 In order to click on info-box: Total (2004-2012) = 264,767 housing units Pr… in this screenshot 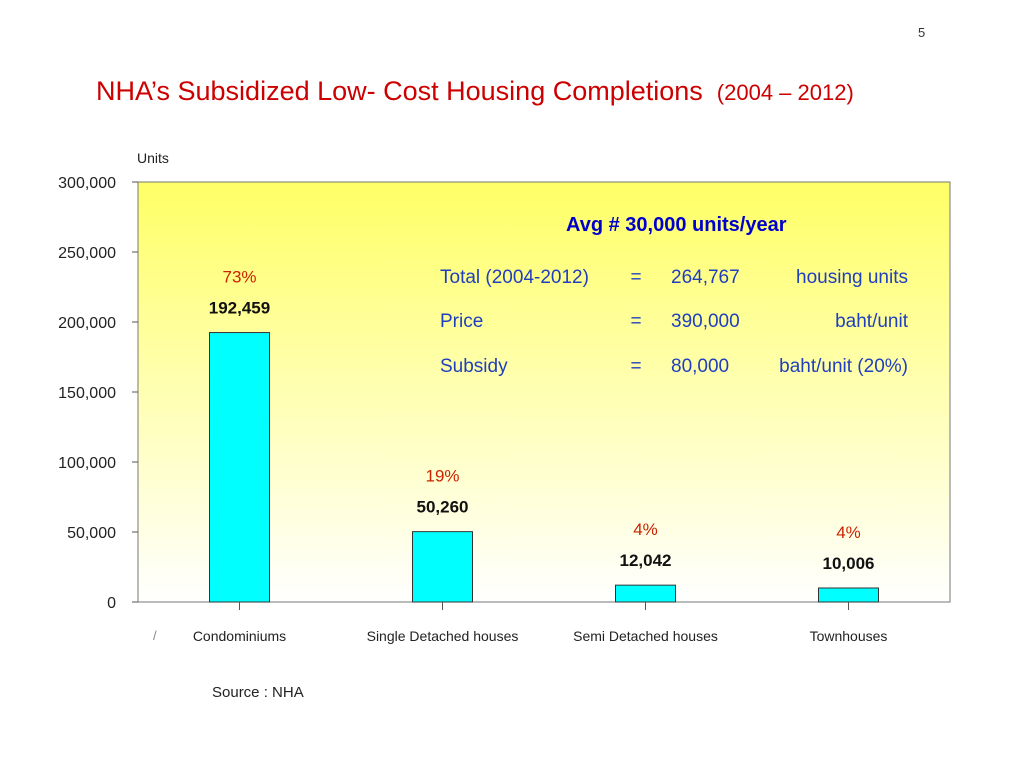, I will do `click(674, 322)`.